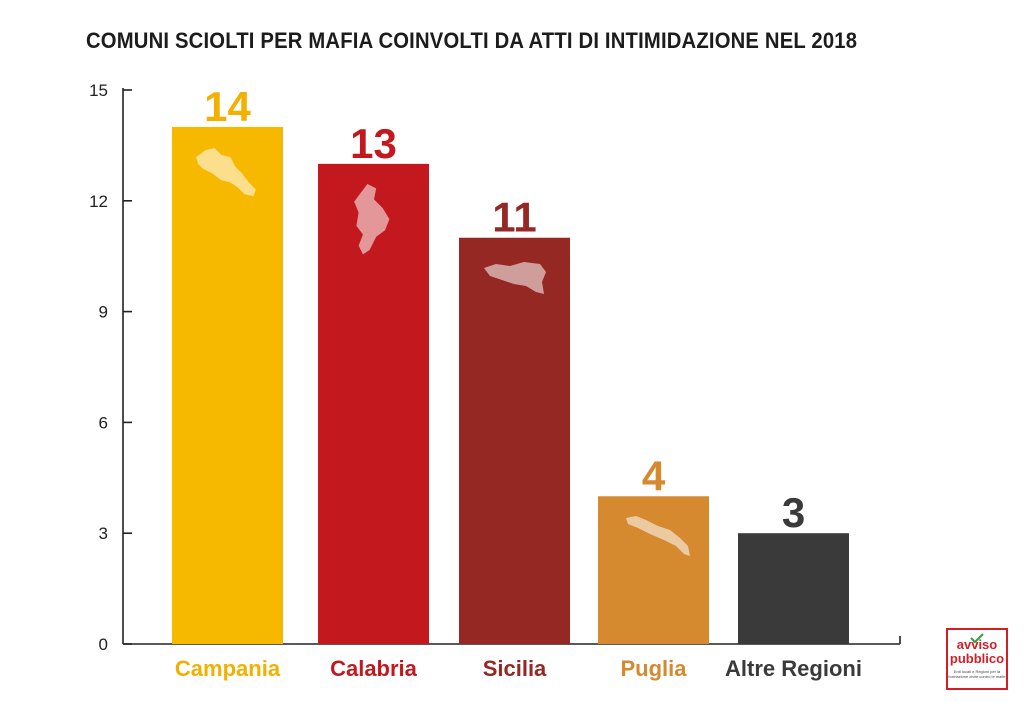 Image resolution: width=1024 pixels, height=702 pixels. What do you see at coordinates (226, 172) in the screenshot?
I see `campania-map-icon` at bounding box center [226, 172].